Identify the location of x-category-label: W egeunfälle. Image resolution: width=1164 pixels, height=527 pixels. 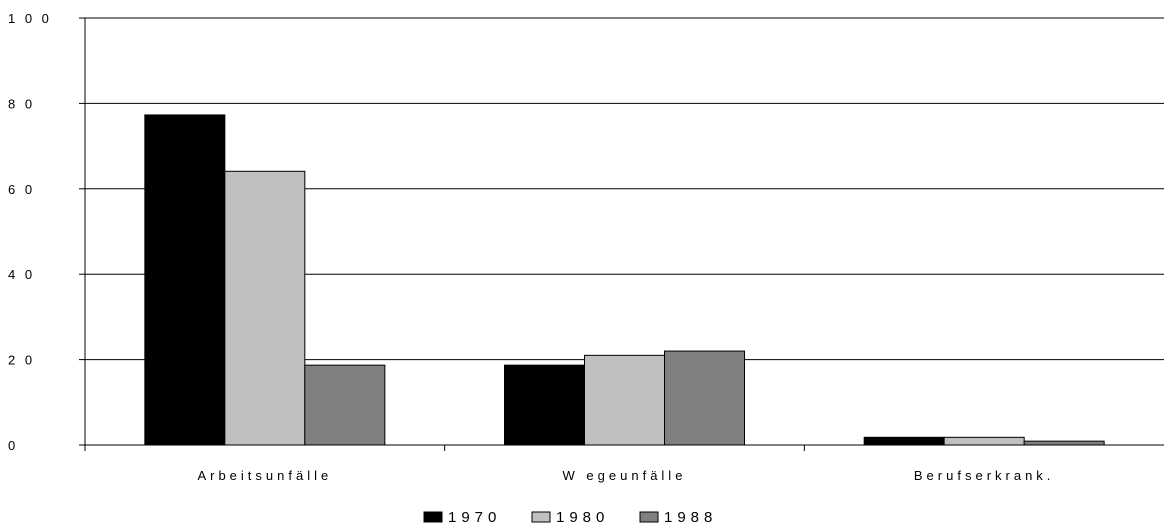
(625, 475).